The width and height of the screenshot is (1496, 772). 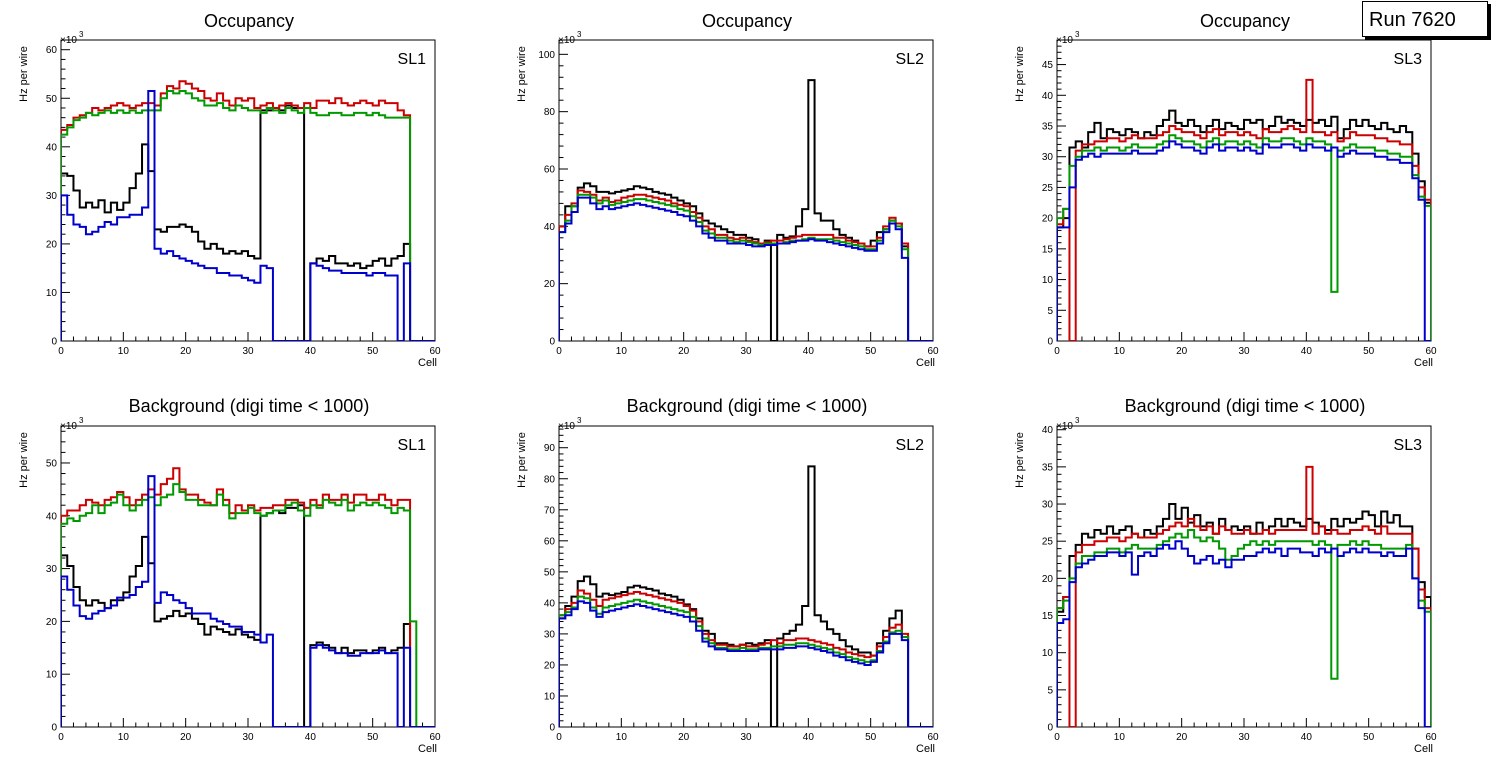 I want to click on superlayer-tag: SL1, so click(x=412, y=445).